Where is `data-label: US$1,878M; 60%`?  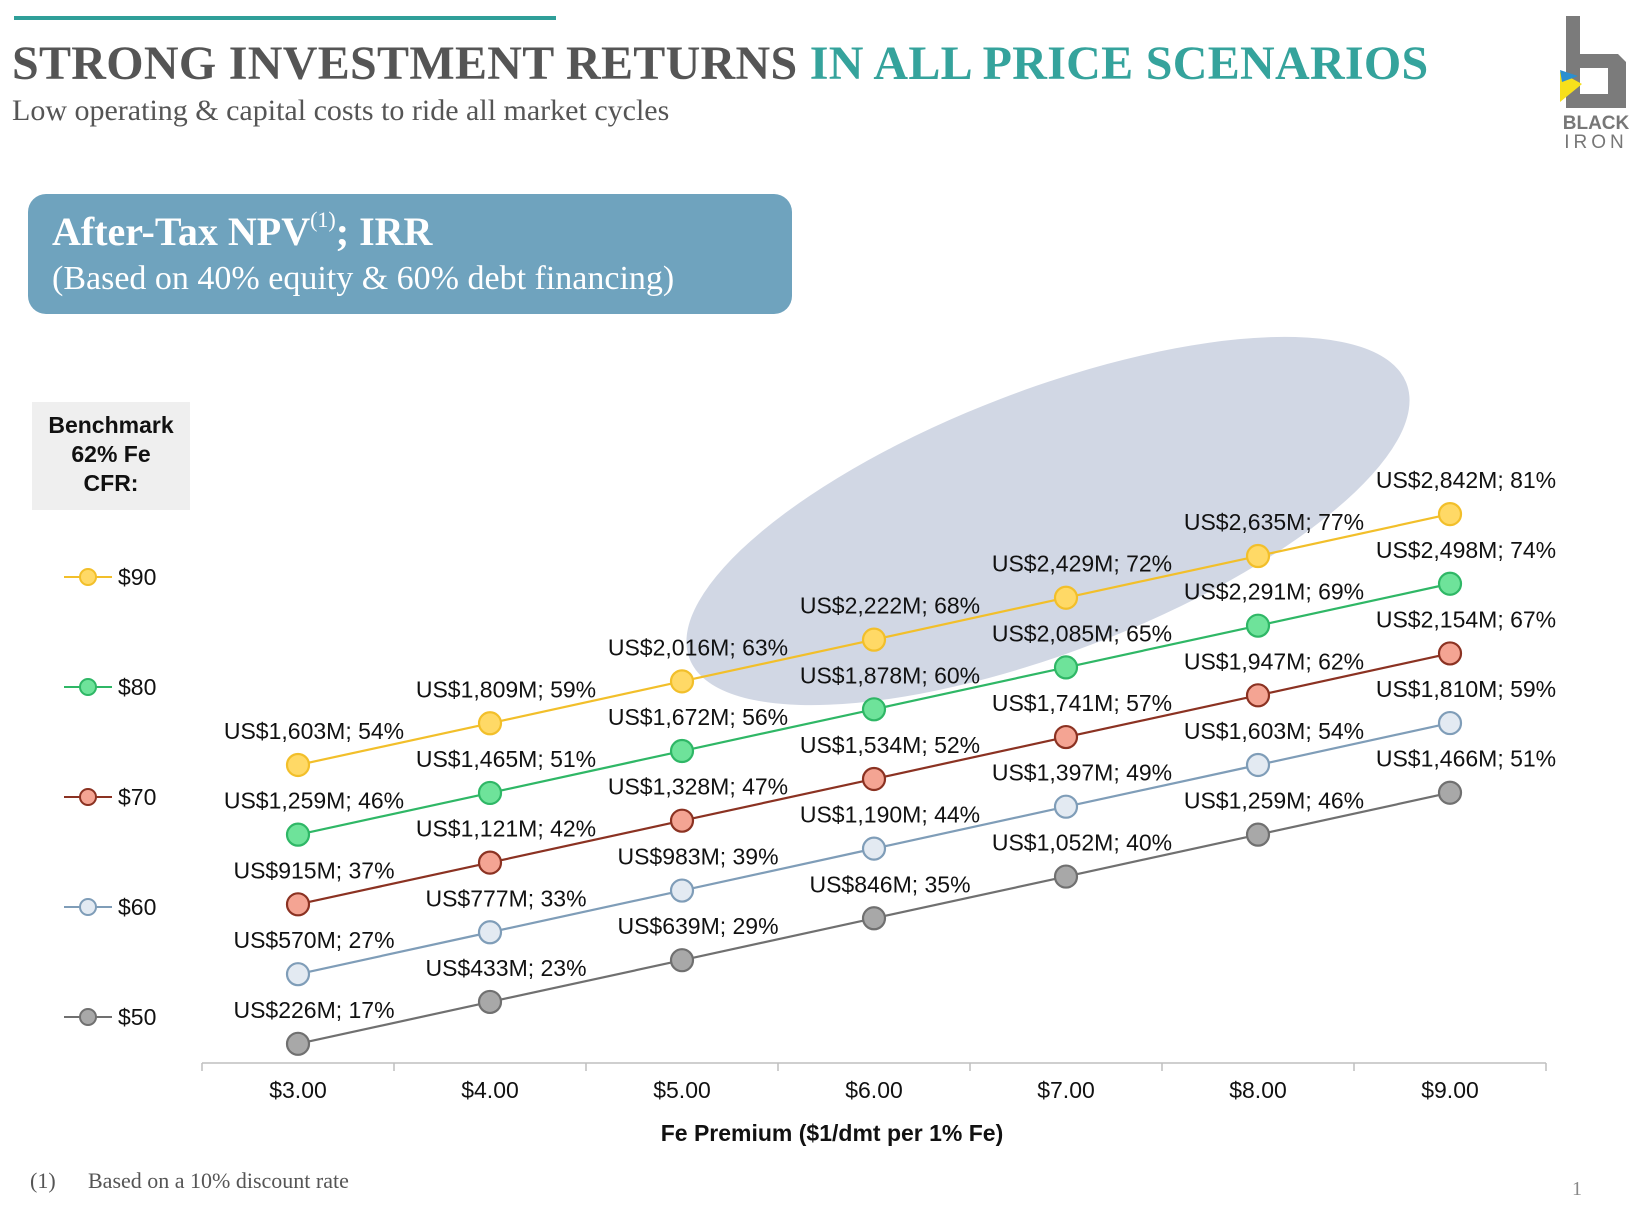
data-label: US$1,878M; 60% is located at coordinates (890, 675).